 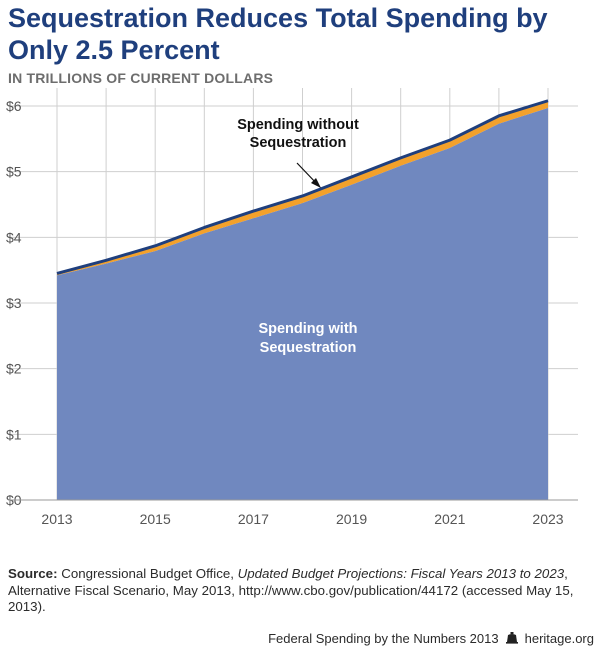 What do you see at coordinates (383, 638) in the screenshot?
I see `footer-publication: Federal Spending by the Numbers 2013` at bounding box center [383, 638].